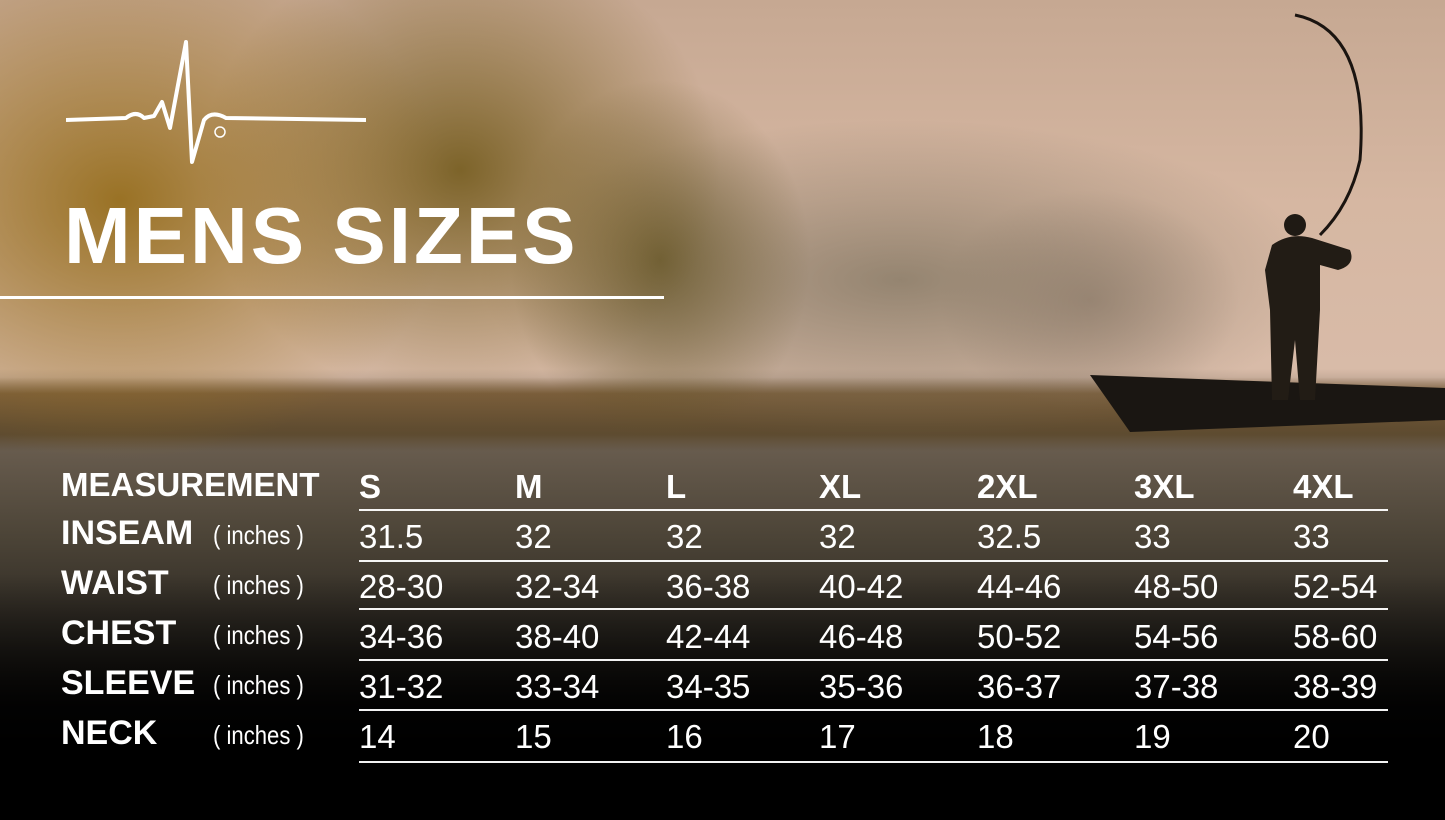  What do you see at coordinates (370, 486) in the screenshot?
I see `size-header: S` at bounding box center [370, 486].